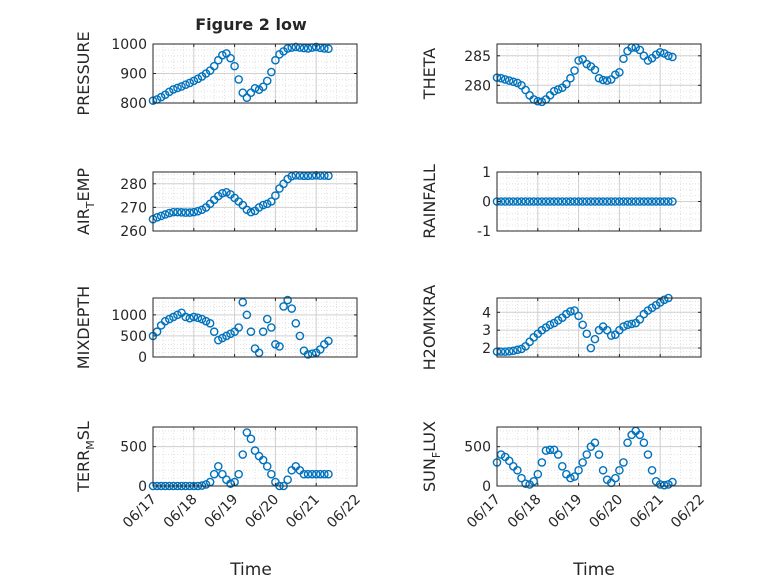 The height and width of the screenshot is (583, 778). What do you see at coordinates (477, 86) in the screenshot?
I see `y-tick-label: 280` at bounding box center [477, 86].